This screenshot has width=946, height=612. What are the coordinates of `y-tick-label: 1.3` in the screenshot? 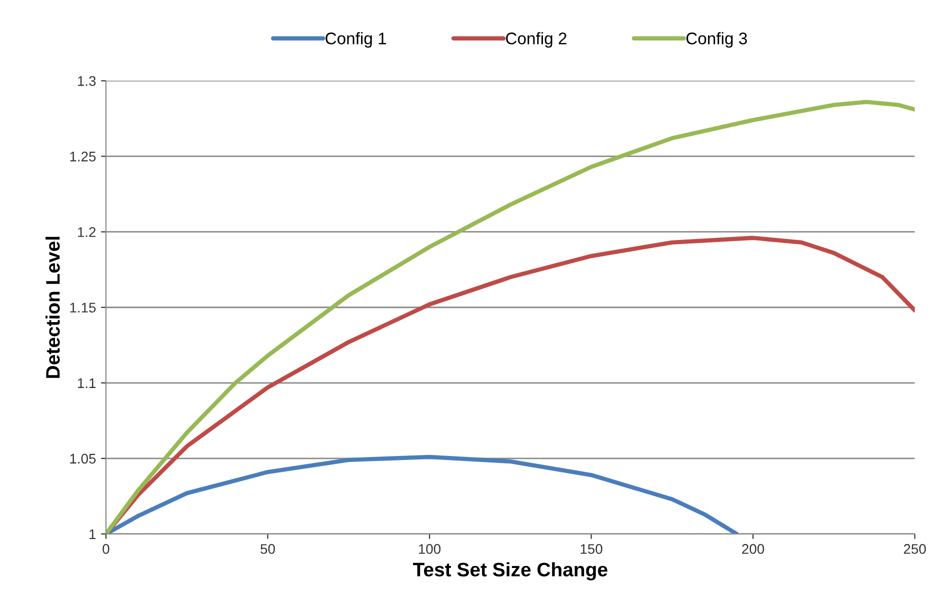 It's located at (87, 81).